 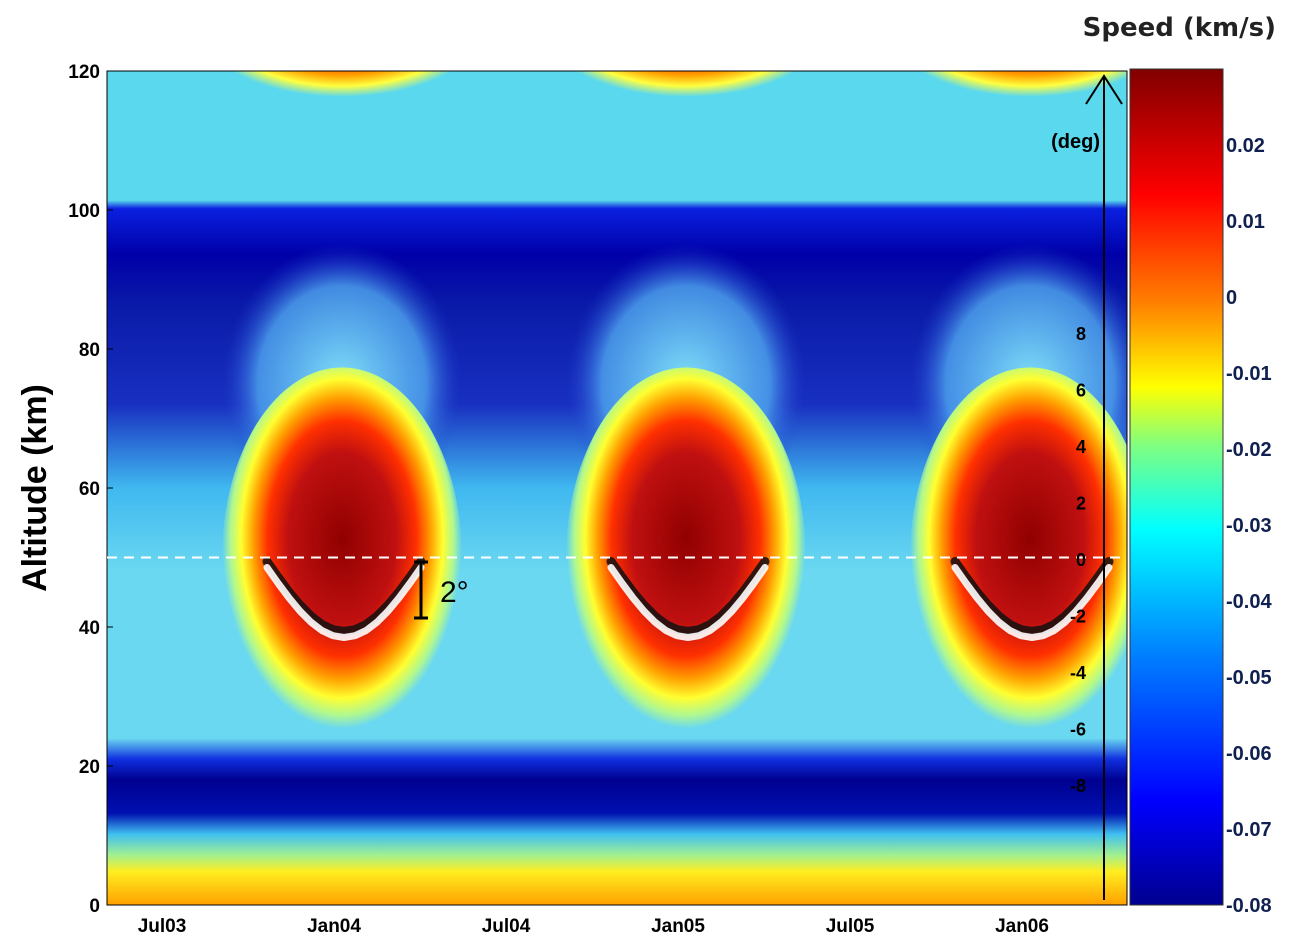 What do you see at coordinates (1081, 391) in the screenshot?
I see `degree-tick-label: 6` at bounding box center [1081, 391].